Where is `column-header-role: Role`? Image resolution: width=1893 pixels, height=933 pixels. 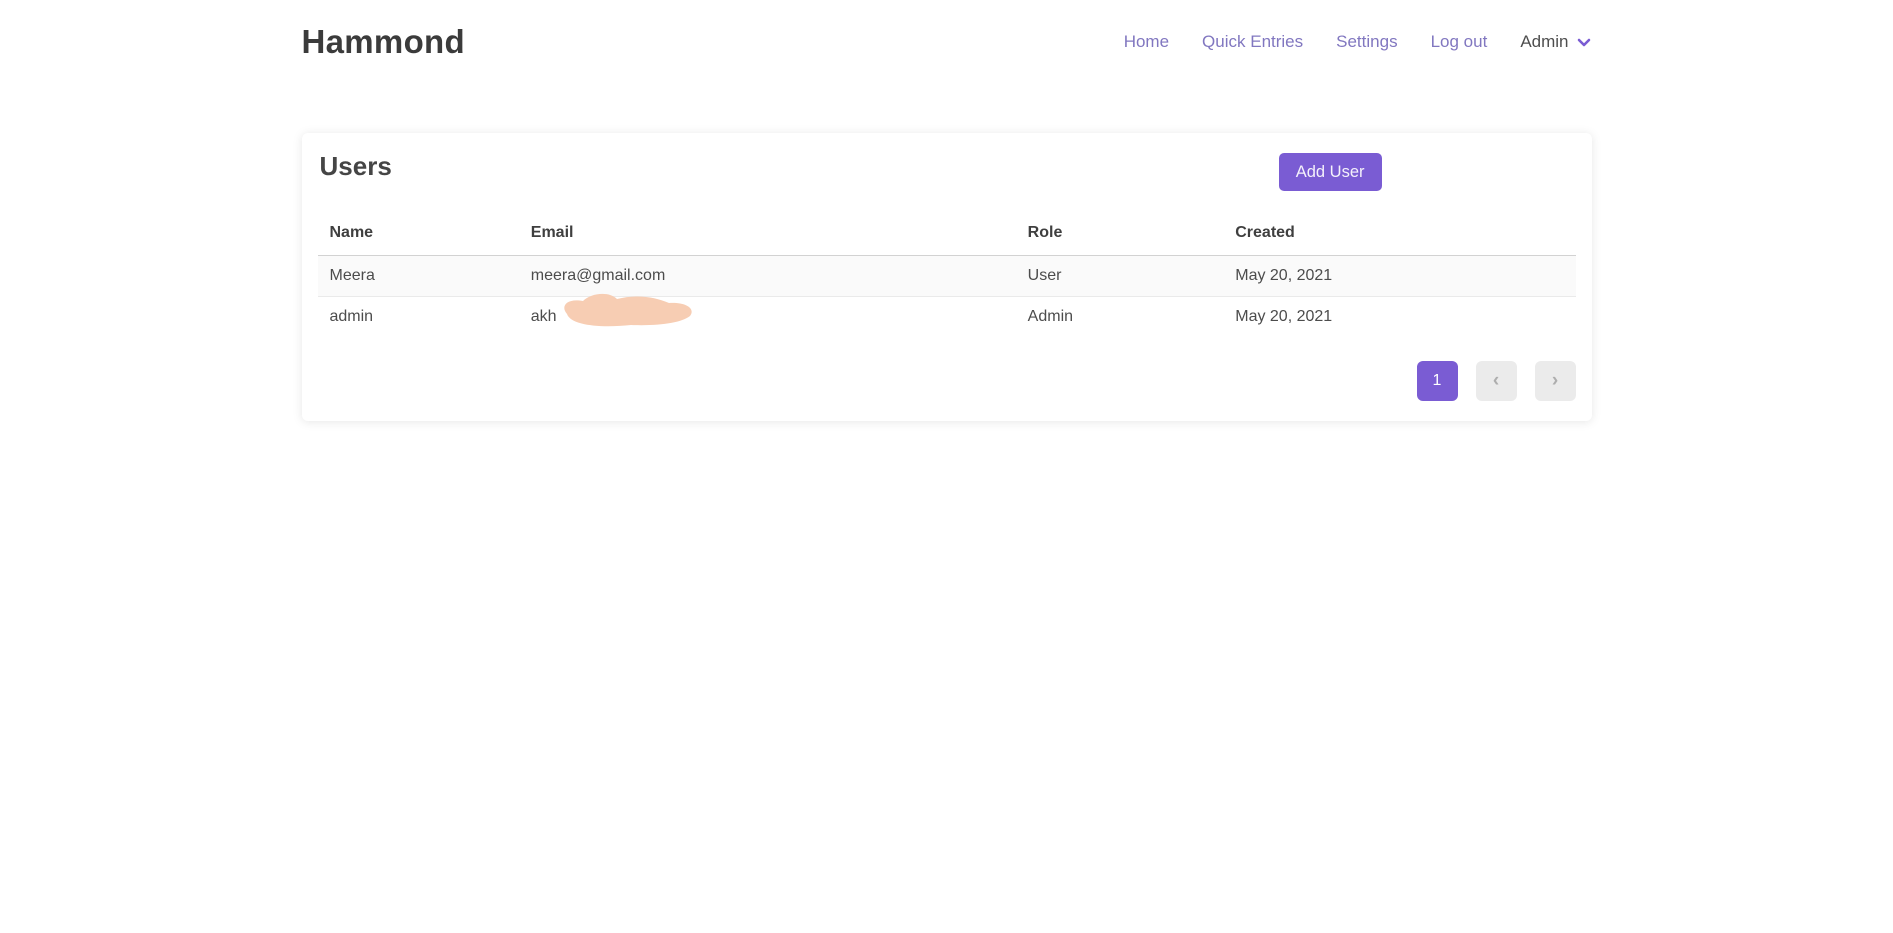
column-header-role: Role is located at coordinates (1119, 237).